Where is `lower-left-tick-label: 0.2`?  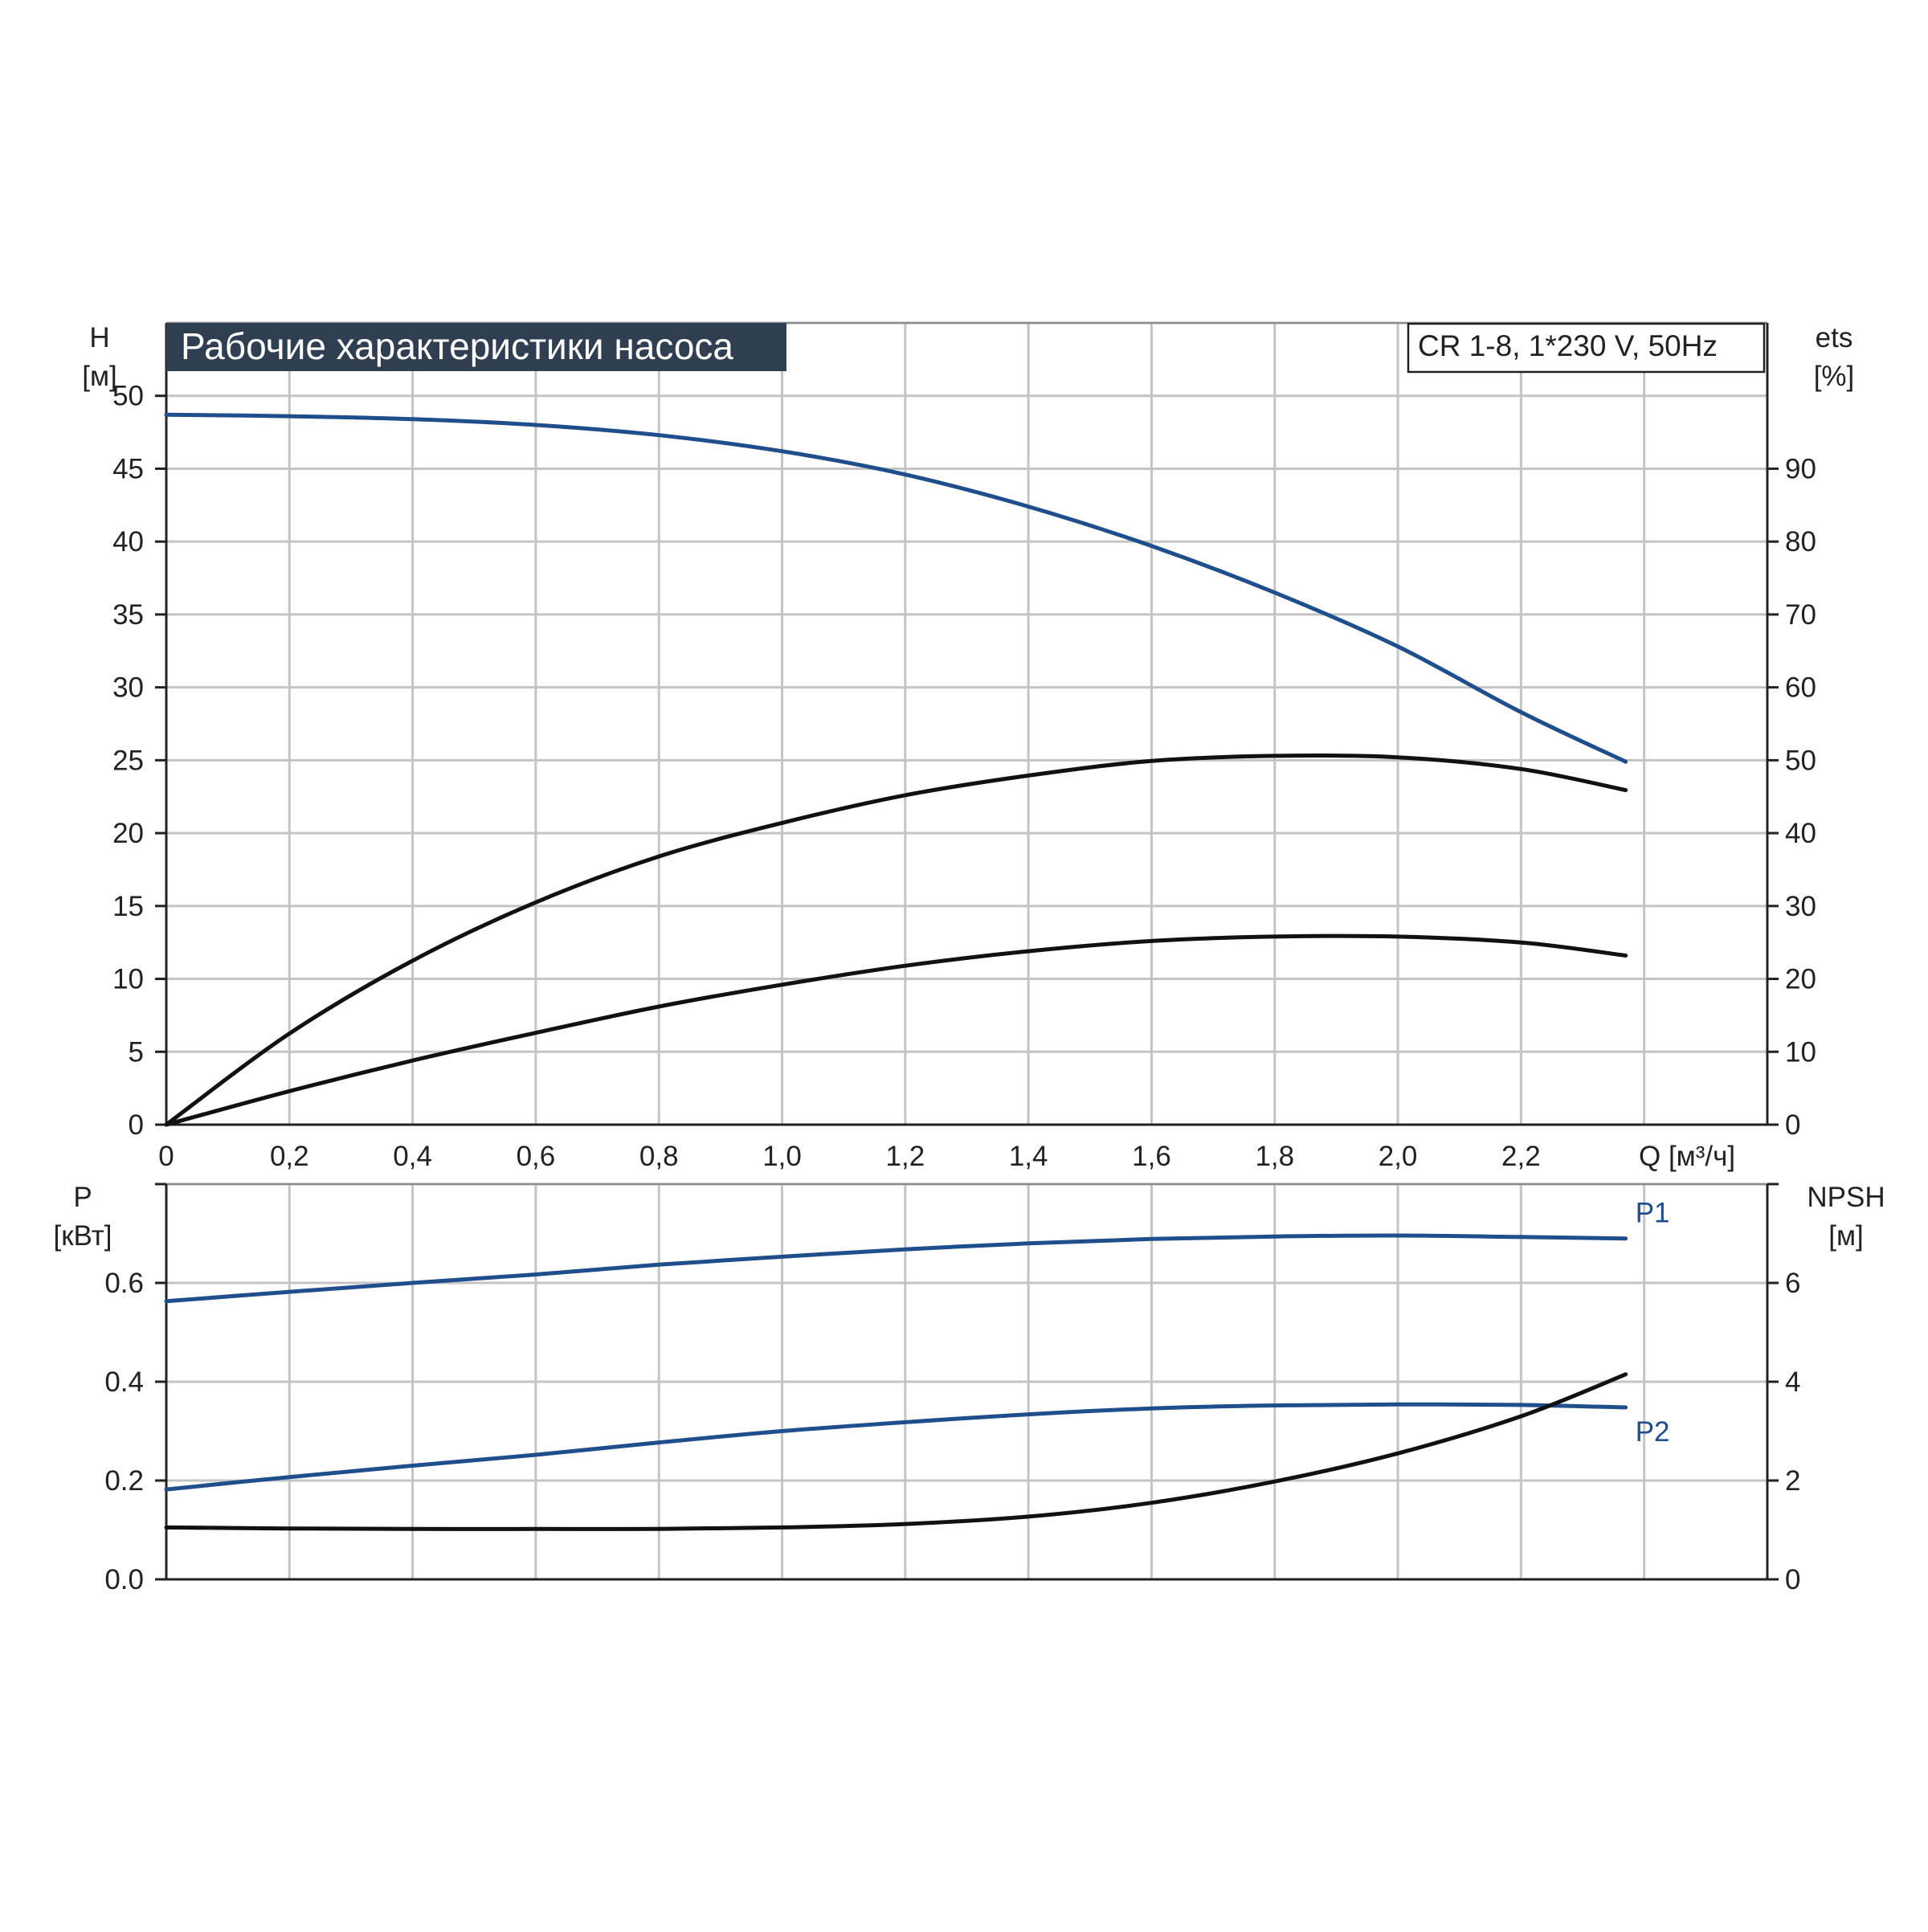 lower-left-tick-label: 0.2 is located at coordinates (124, 1481).